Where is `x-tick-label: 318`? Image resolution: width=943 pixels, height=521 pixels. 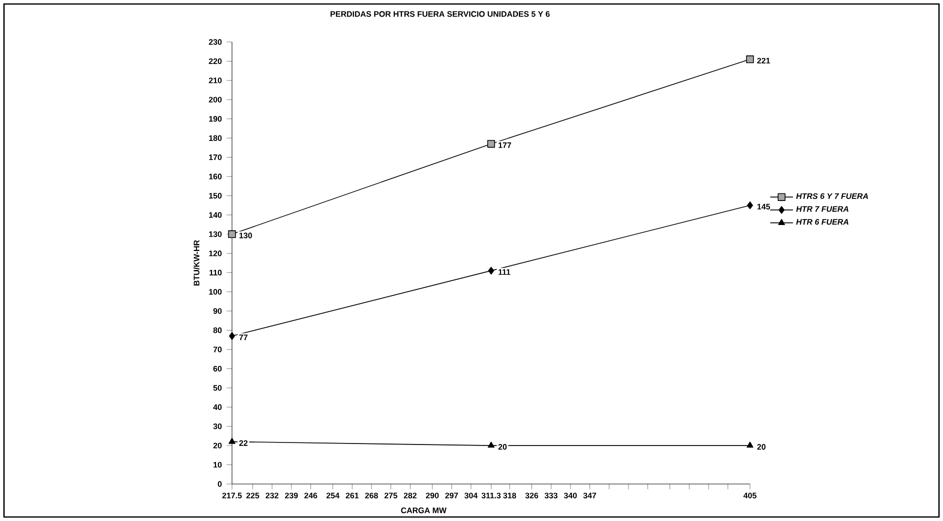
x-tick-label: 318 is located at coordinates (509, 495).